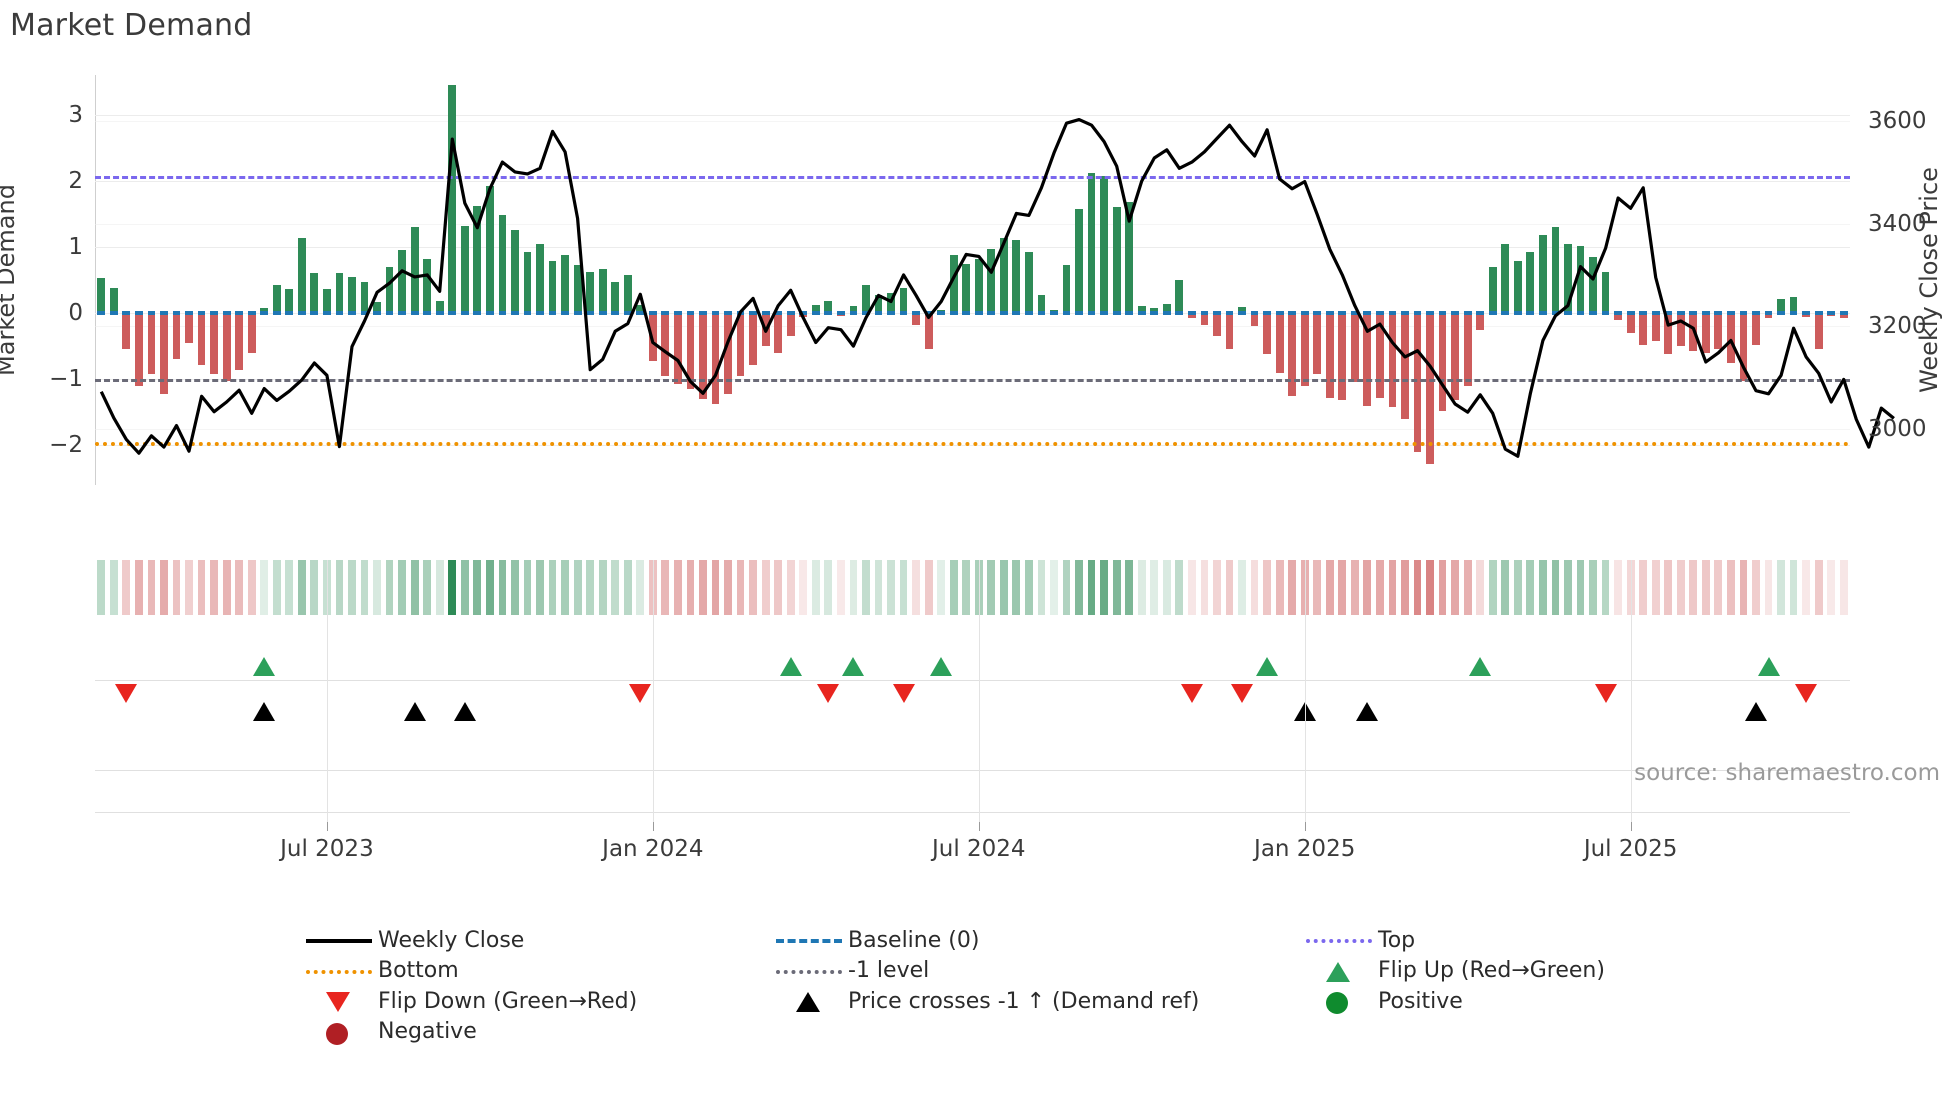 This screenshot has height=1102, width=1960. What do you see at coordinates (1357, 940) in the screenshot?
I see `legend-item: Top` at bounding box center [1357, 940].